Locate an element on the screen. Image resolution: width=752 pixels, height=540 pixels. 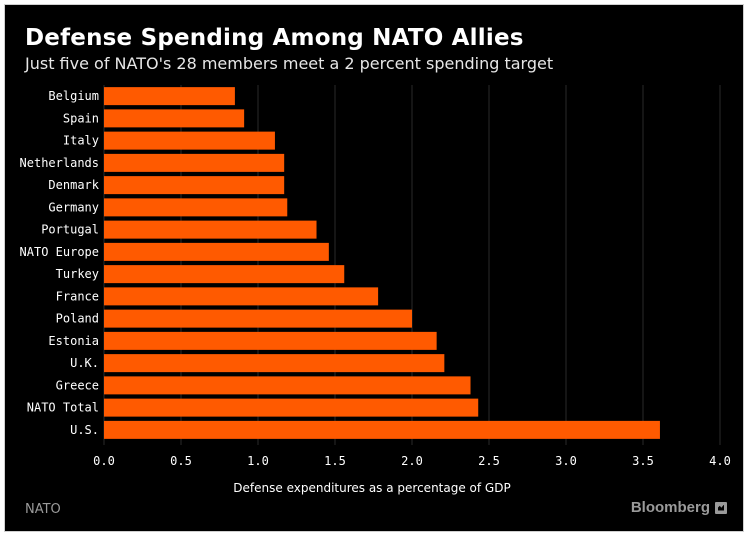
category-label: Poland is located at coordinates (77, 319).